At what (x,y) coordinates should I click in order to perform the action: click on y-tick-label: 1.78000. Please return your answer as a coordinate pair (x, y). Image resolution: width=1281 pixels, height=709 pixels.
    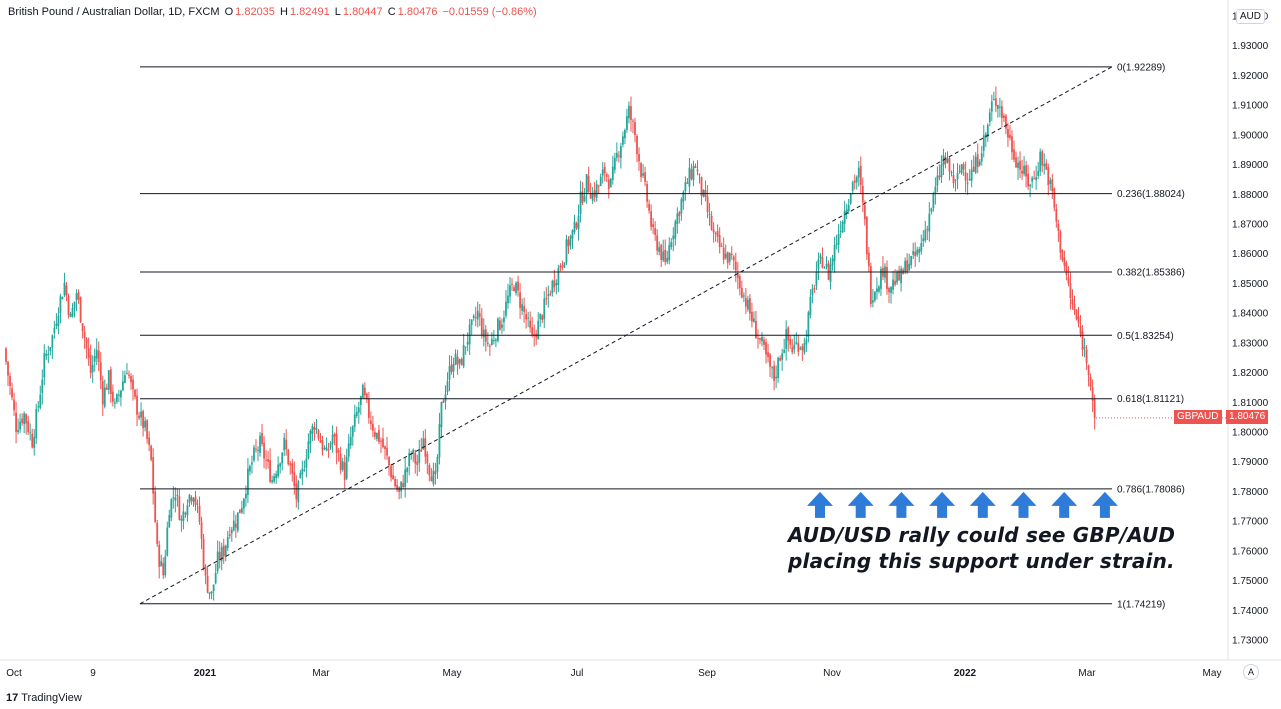
    Looking at the image, I should click on (1250, 492).